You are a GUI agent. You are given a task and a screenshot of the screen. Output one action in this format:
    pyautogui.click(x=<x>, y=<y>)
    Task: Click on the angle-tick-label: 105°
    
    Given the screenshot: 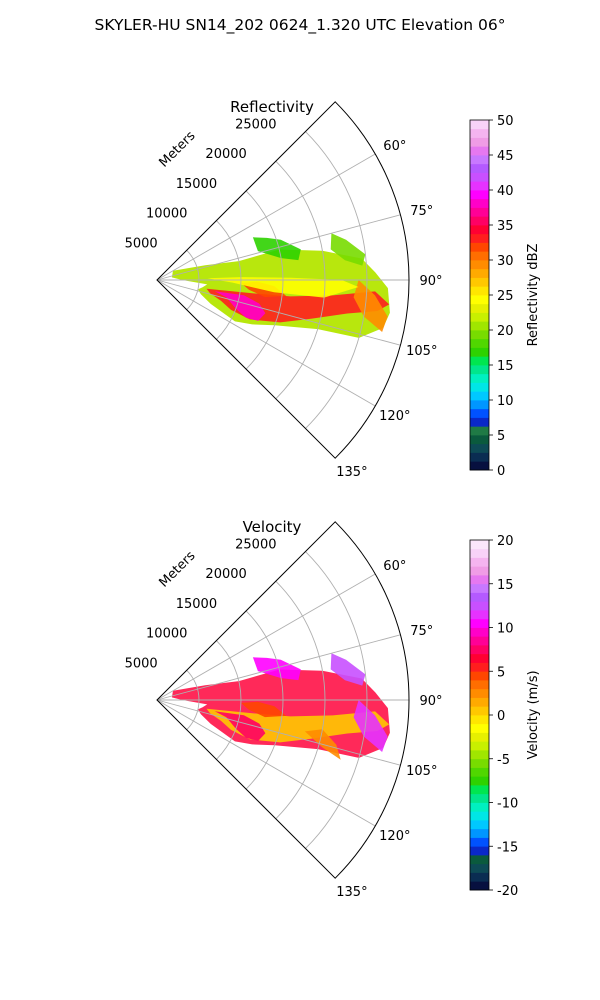 What is the action you would take?
    pyautogui.click(x=421, y=771)
    